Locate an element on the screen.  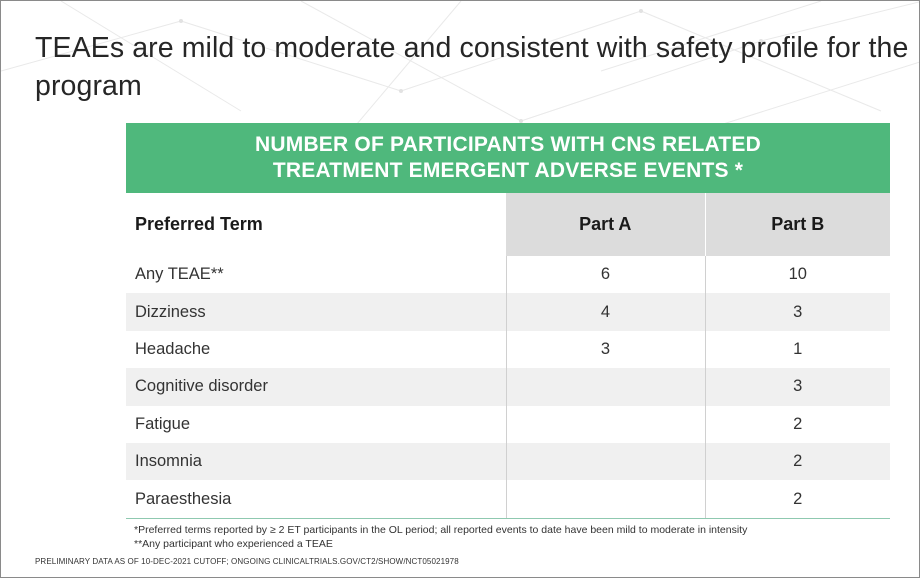
cell-term: Any TEAE** is located at coordinates (179, 274).